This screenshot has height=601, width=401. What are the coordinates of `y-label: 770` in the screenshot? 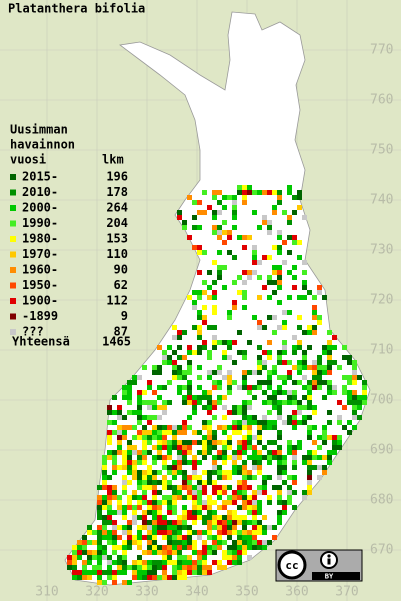 It's located at (381, 50).